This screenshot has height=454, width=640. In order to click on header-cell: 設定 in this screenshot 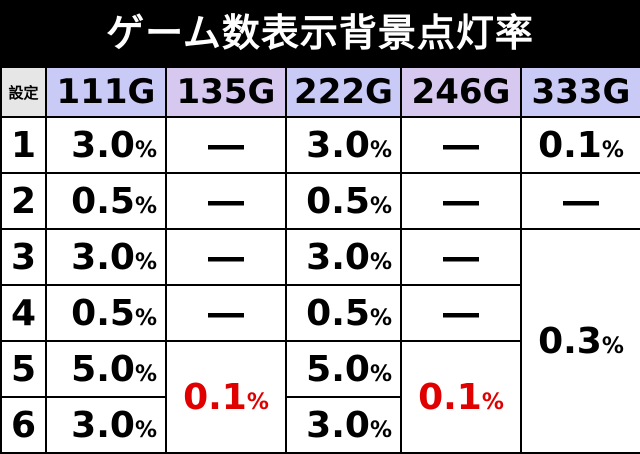, I will do `click(23, 92)`.